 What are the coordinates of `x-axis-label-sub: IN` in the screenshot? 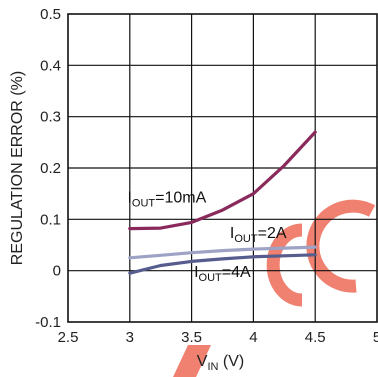 It's located at (212, 367).